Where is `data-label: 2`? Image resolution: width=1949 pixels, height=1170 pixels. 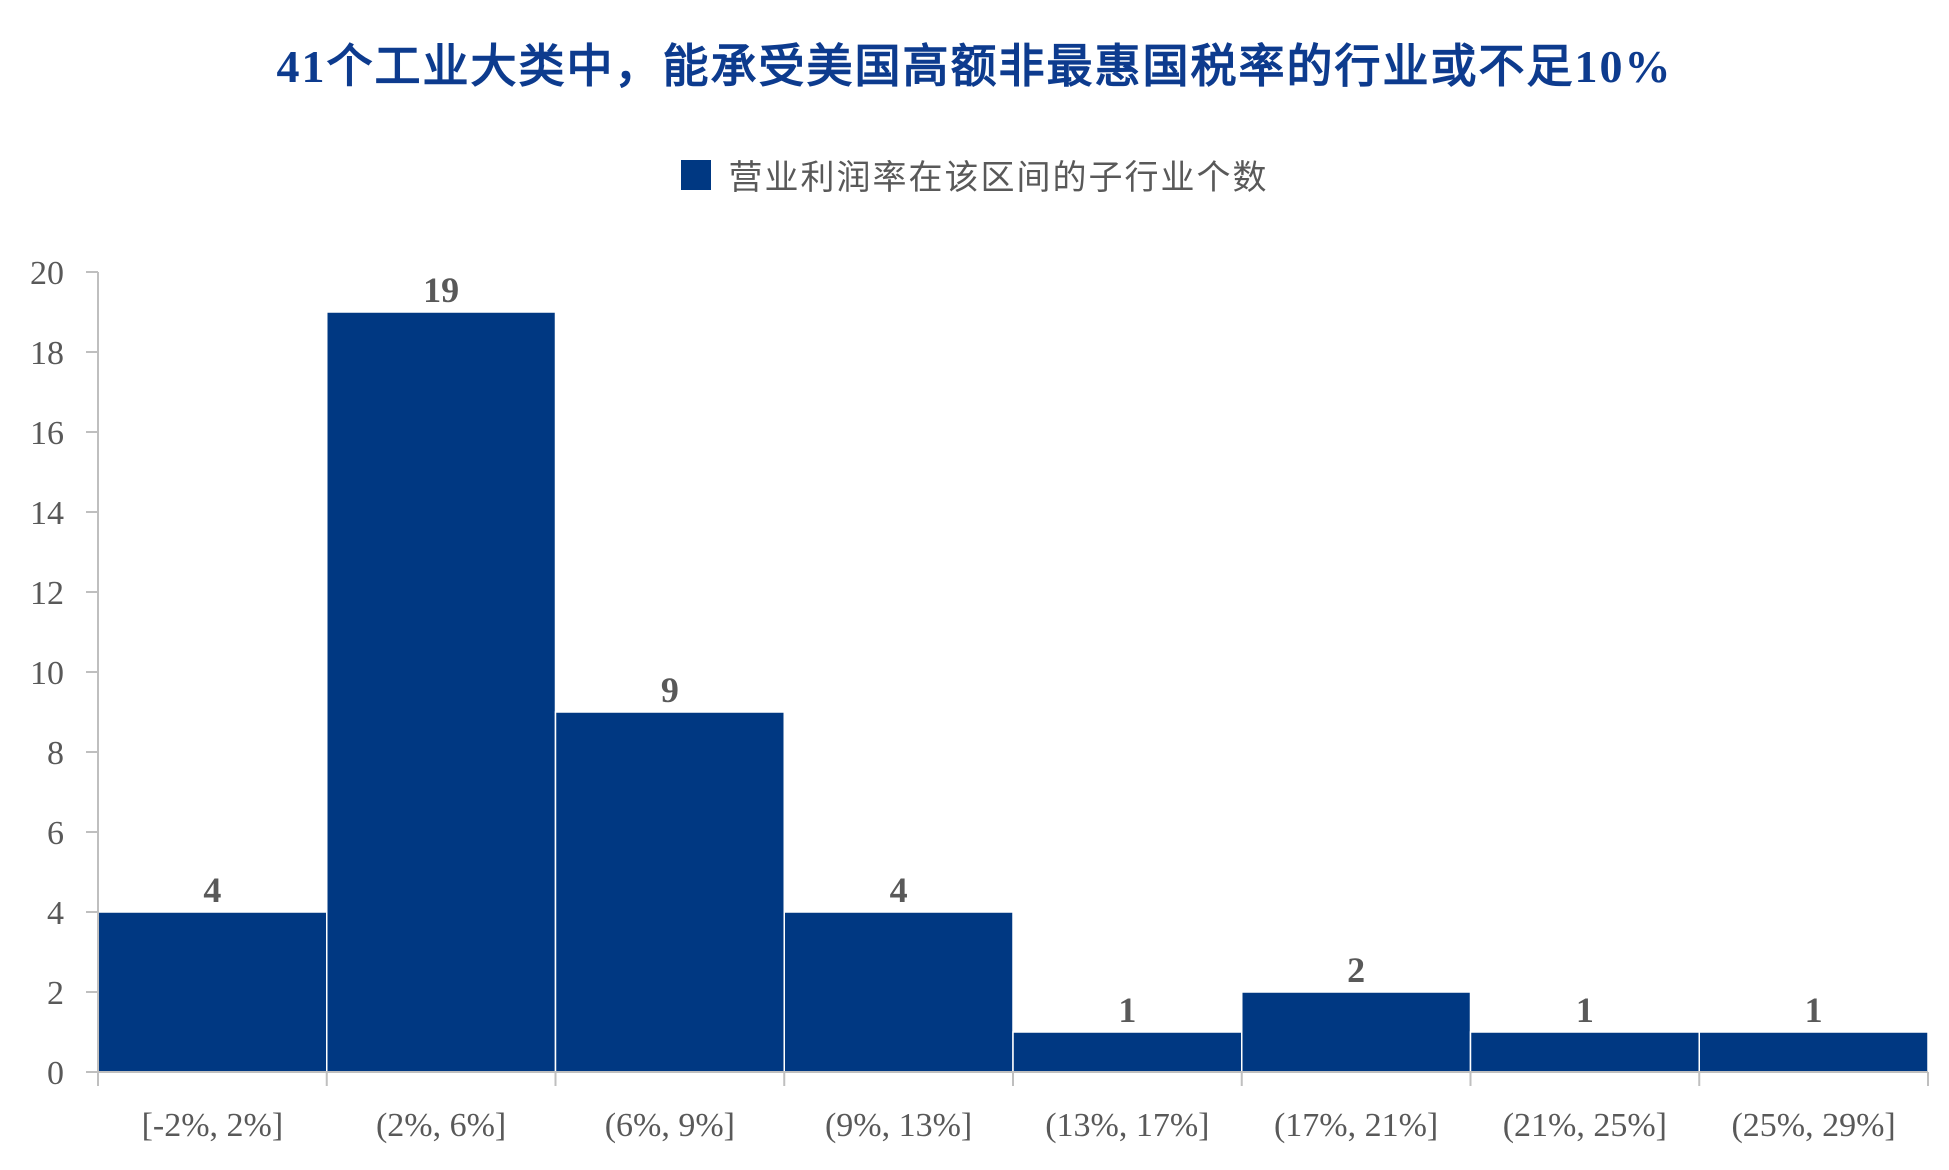 data-label: 2 is located at coordinates (1356, 970).